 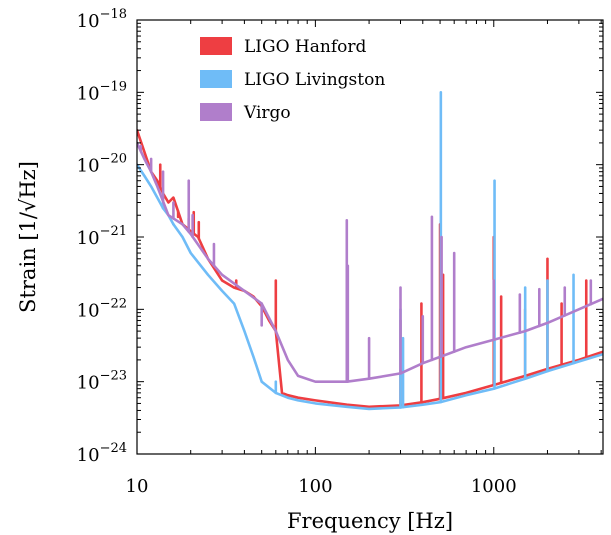 I want to click on y-tick-label: 10−21, so click(x=102, y=236).